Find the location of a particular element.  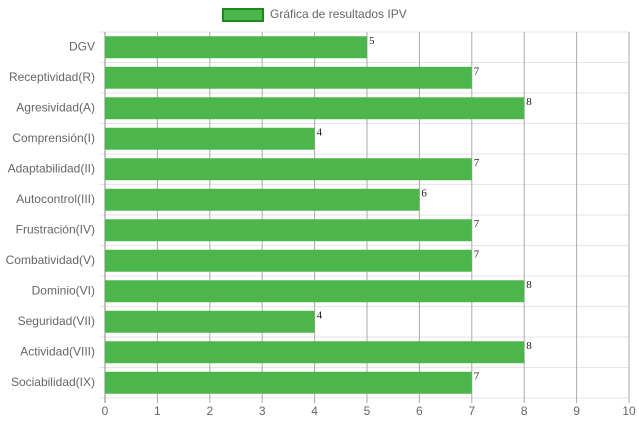

value-label: 6 is located at coordinates (424, 193).